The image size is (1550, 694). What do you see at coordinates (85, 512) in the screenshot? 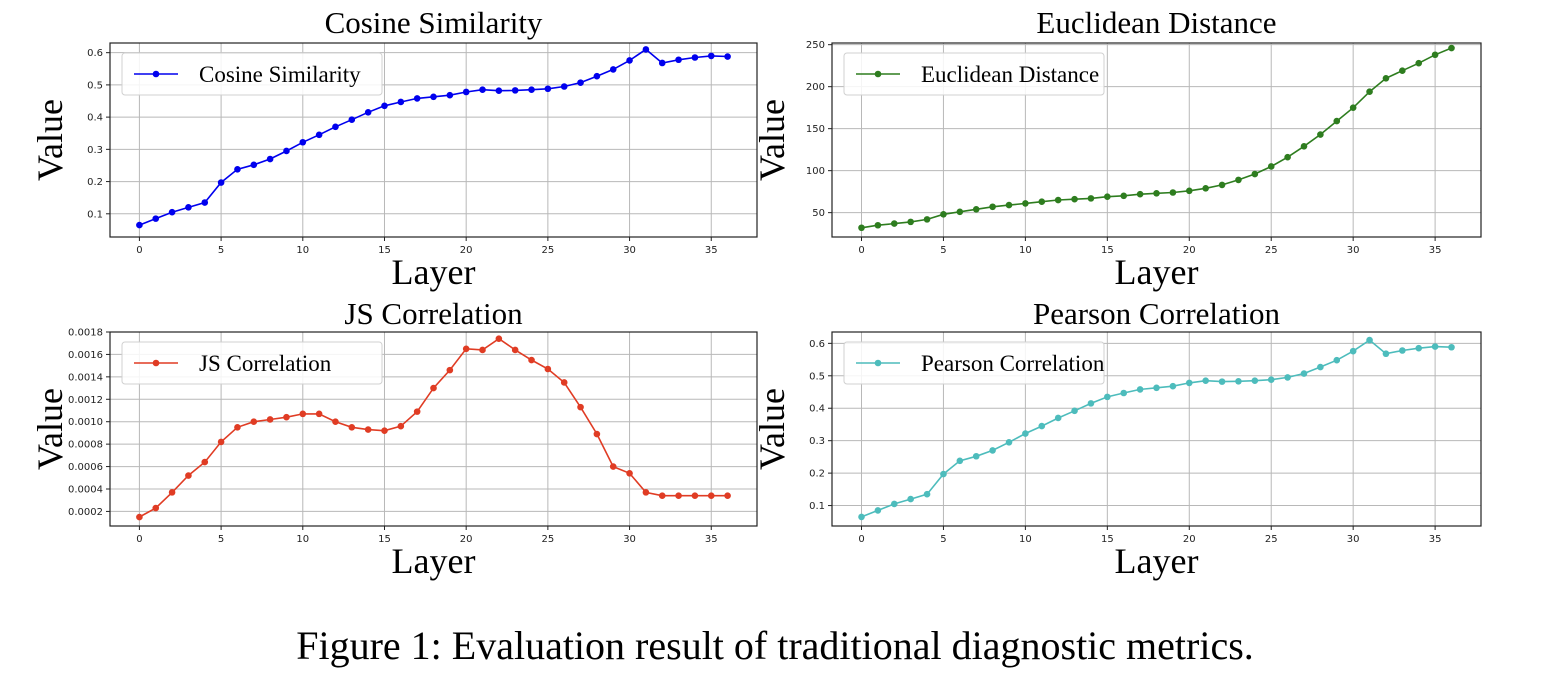
I see `y-tick-label: 0.0002` at bounding box center [85, 512].